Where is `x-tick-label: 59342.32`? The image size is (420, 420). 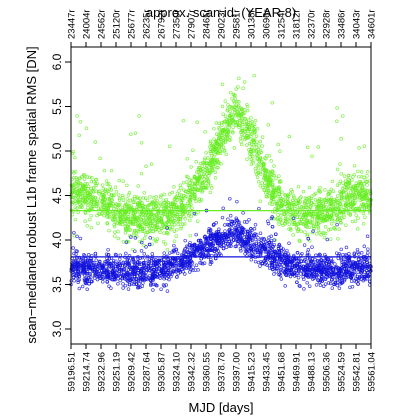 x-tick-label: 59342.32 is located at coordinates (192, 372).